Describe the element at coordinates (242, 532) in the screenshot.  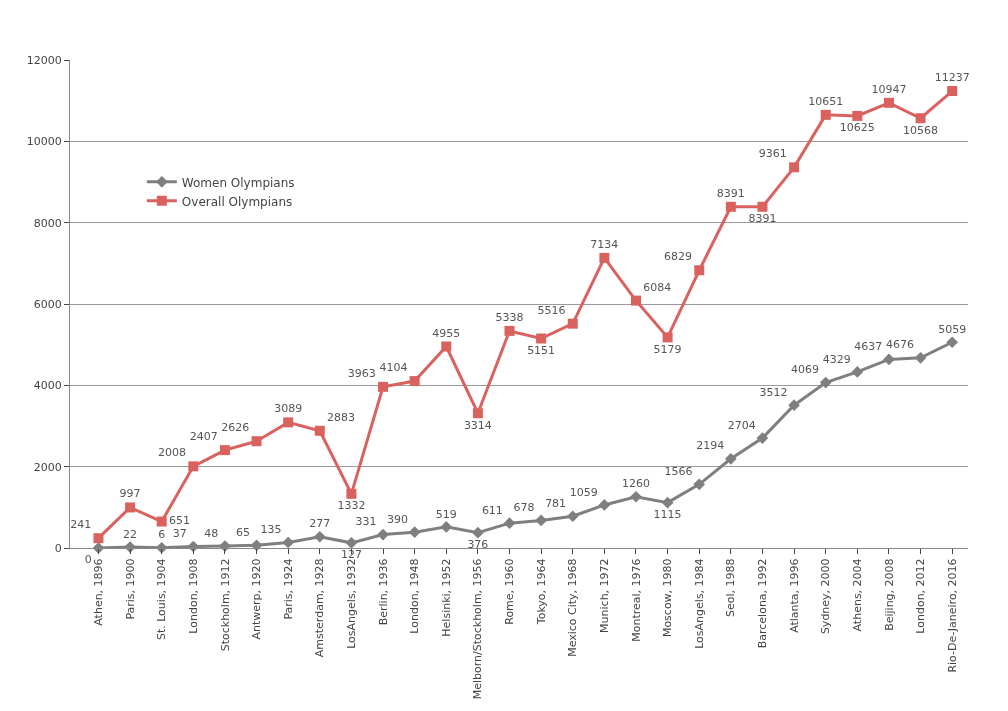
I see `data-label: 65` at that location.